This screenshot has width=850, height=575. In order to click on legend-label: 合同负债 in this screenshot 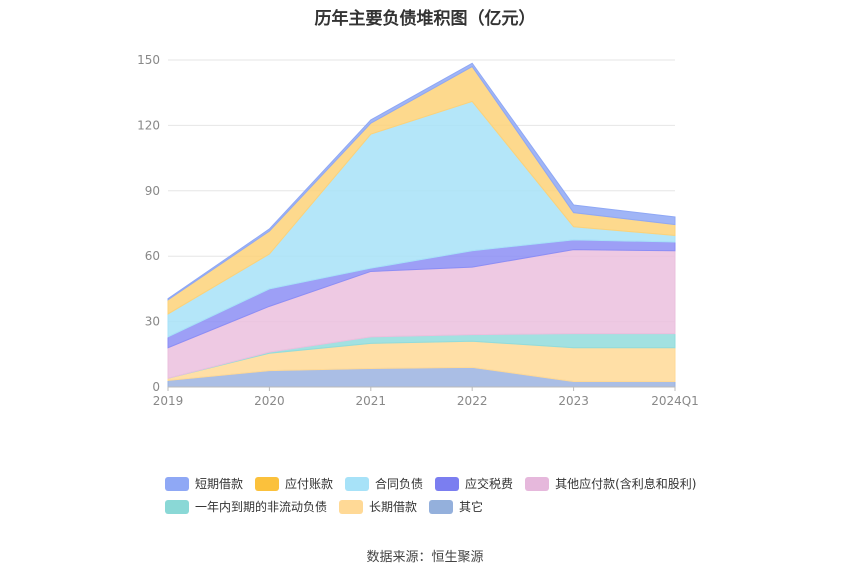, I will do `click(399, 484)`.